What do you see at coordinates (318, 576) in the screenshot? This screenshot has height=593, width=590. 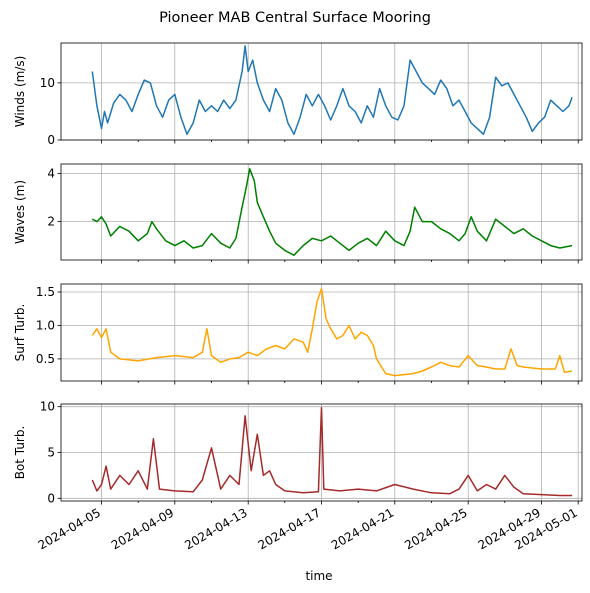 I see `x-axis-label: time` at bounding box center [318, 576].